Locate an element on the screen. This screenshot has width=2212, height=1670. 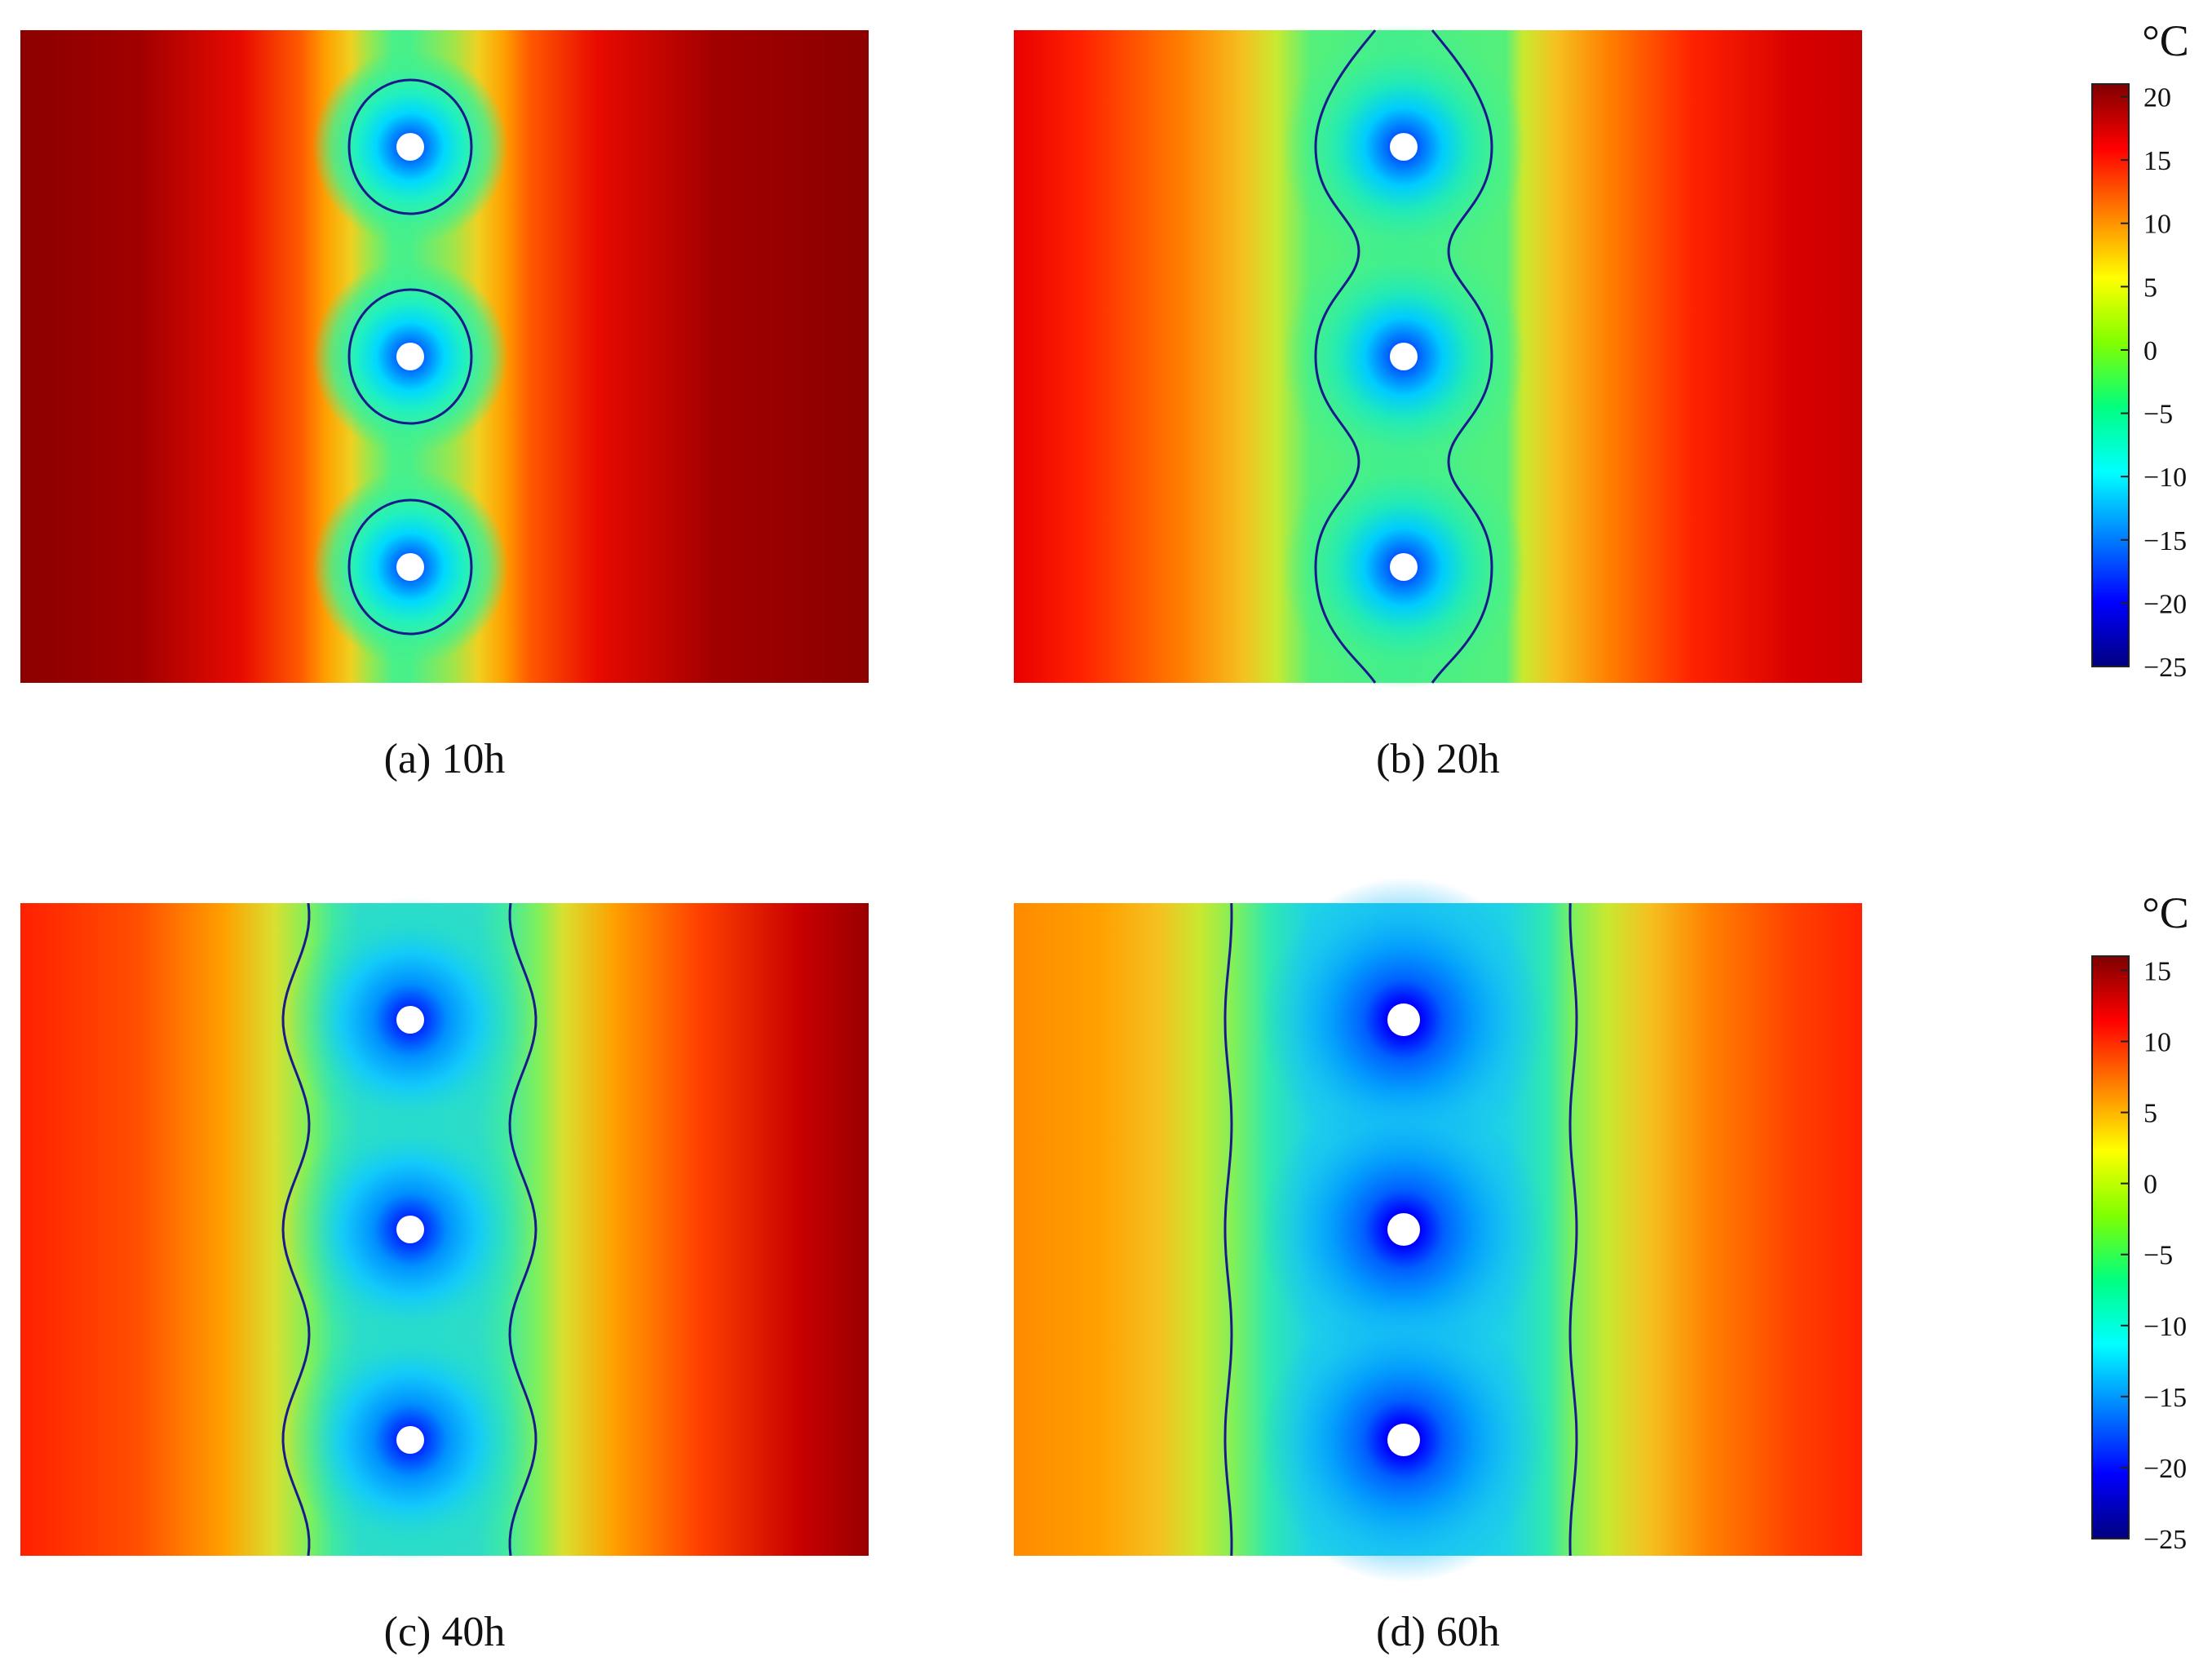
panel-a-zero-isotherm is located at coordinates (410, 357).